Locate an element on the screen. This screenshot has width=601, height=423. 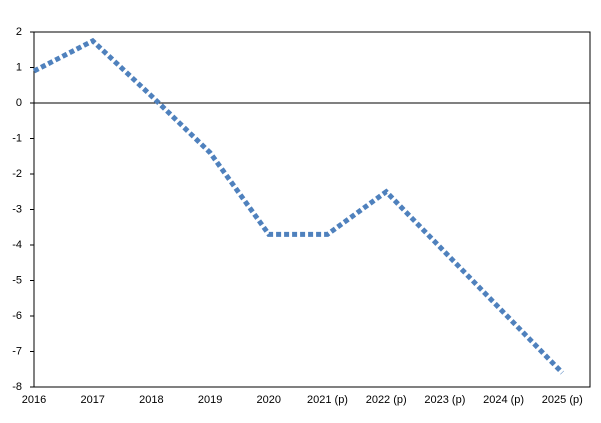
y-tick-label: 1 is located at coordinates (19, 67).